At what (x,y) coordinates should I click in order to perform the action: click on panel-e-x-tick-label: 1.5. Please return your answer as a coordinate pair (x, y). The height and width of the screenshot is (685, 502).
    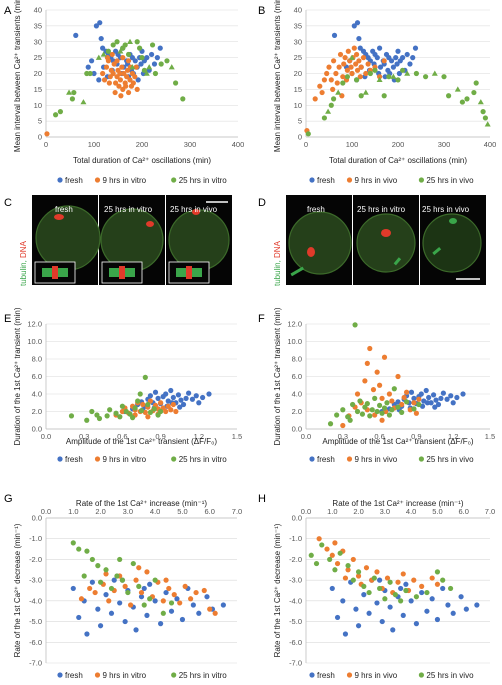
    Looking at the image, I should click on (237, 436).